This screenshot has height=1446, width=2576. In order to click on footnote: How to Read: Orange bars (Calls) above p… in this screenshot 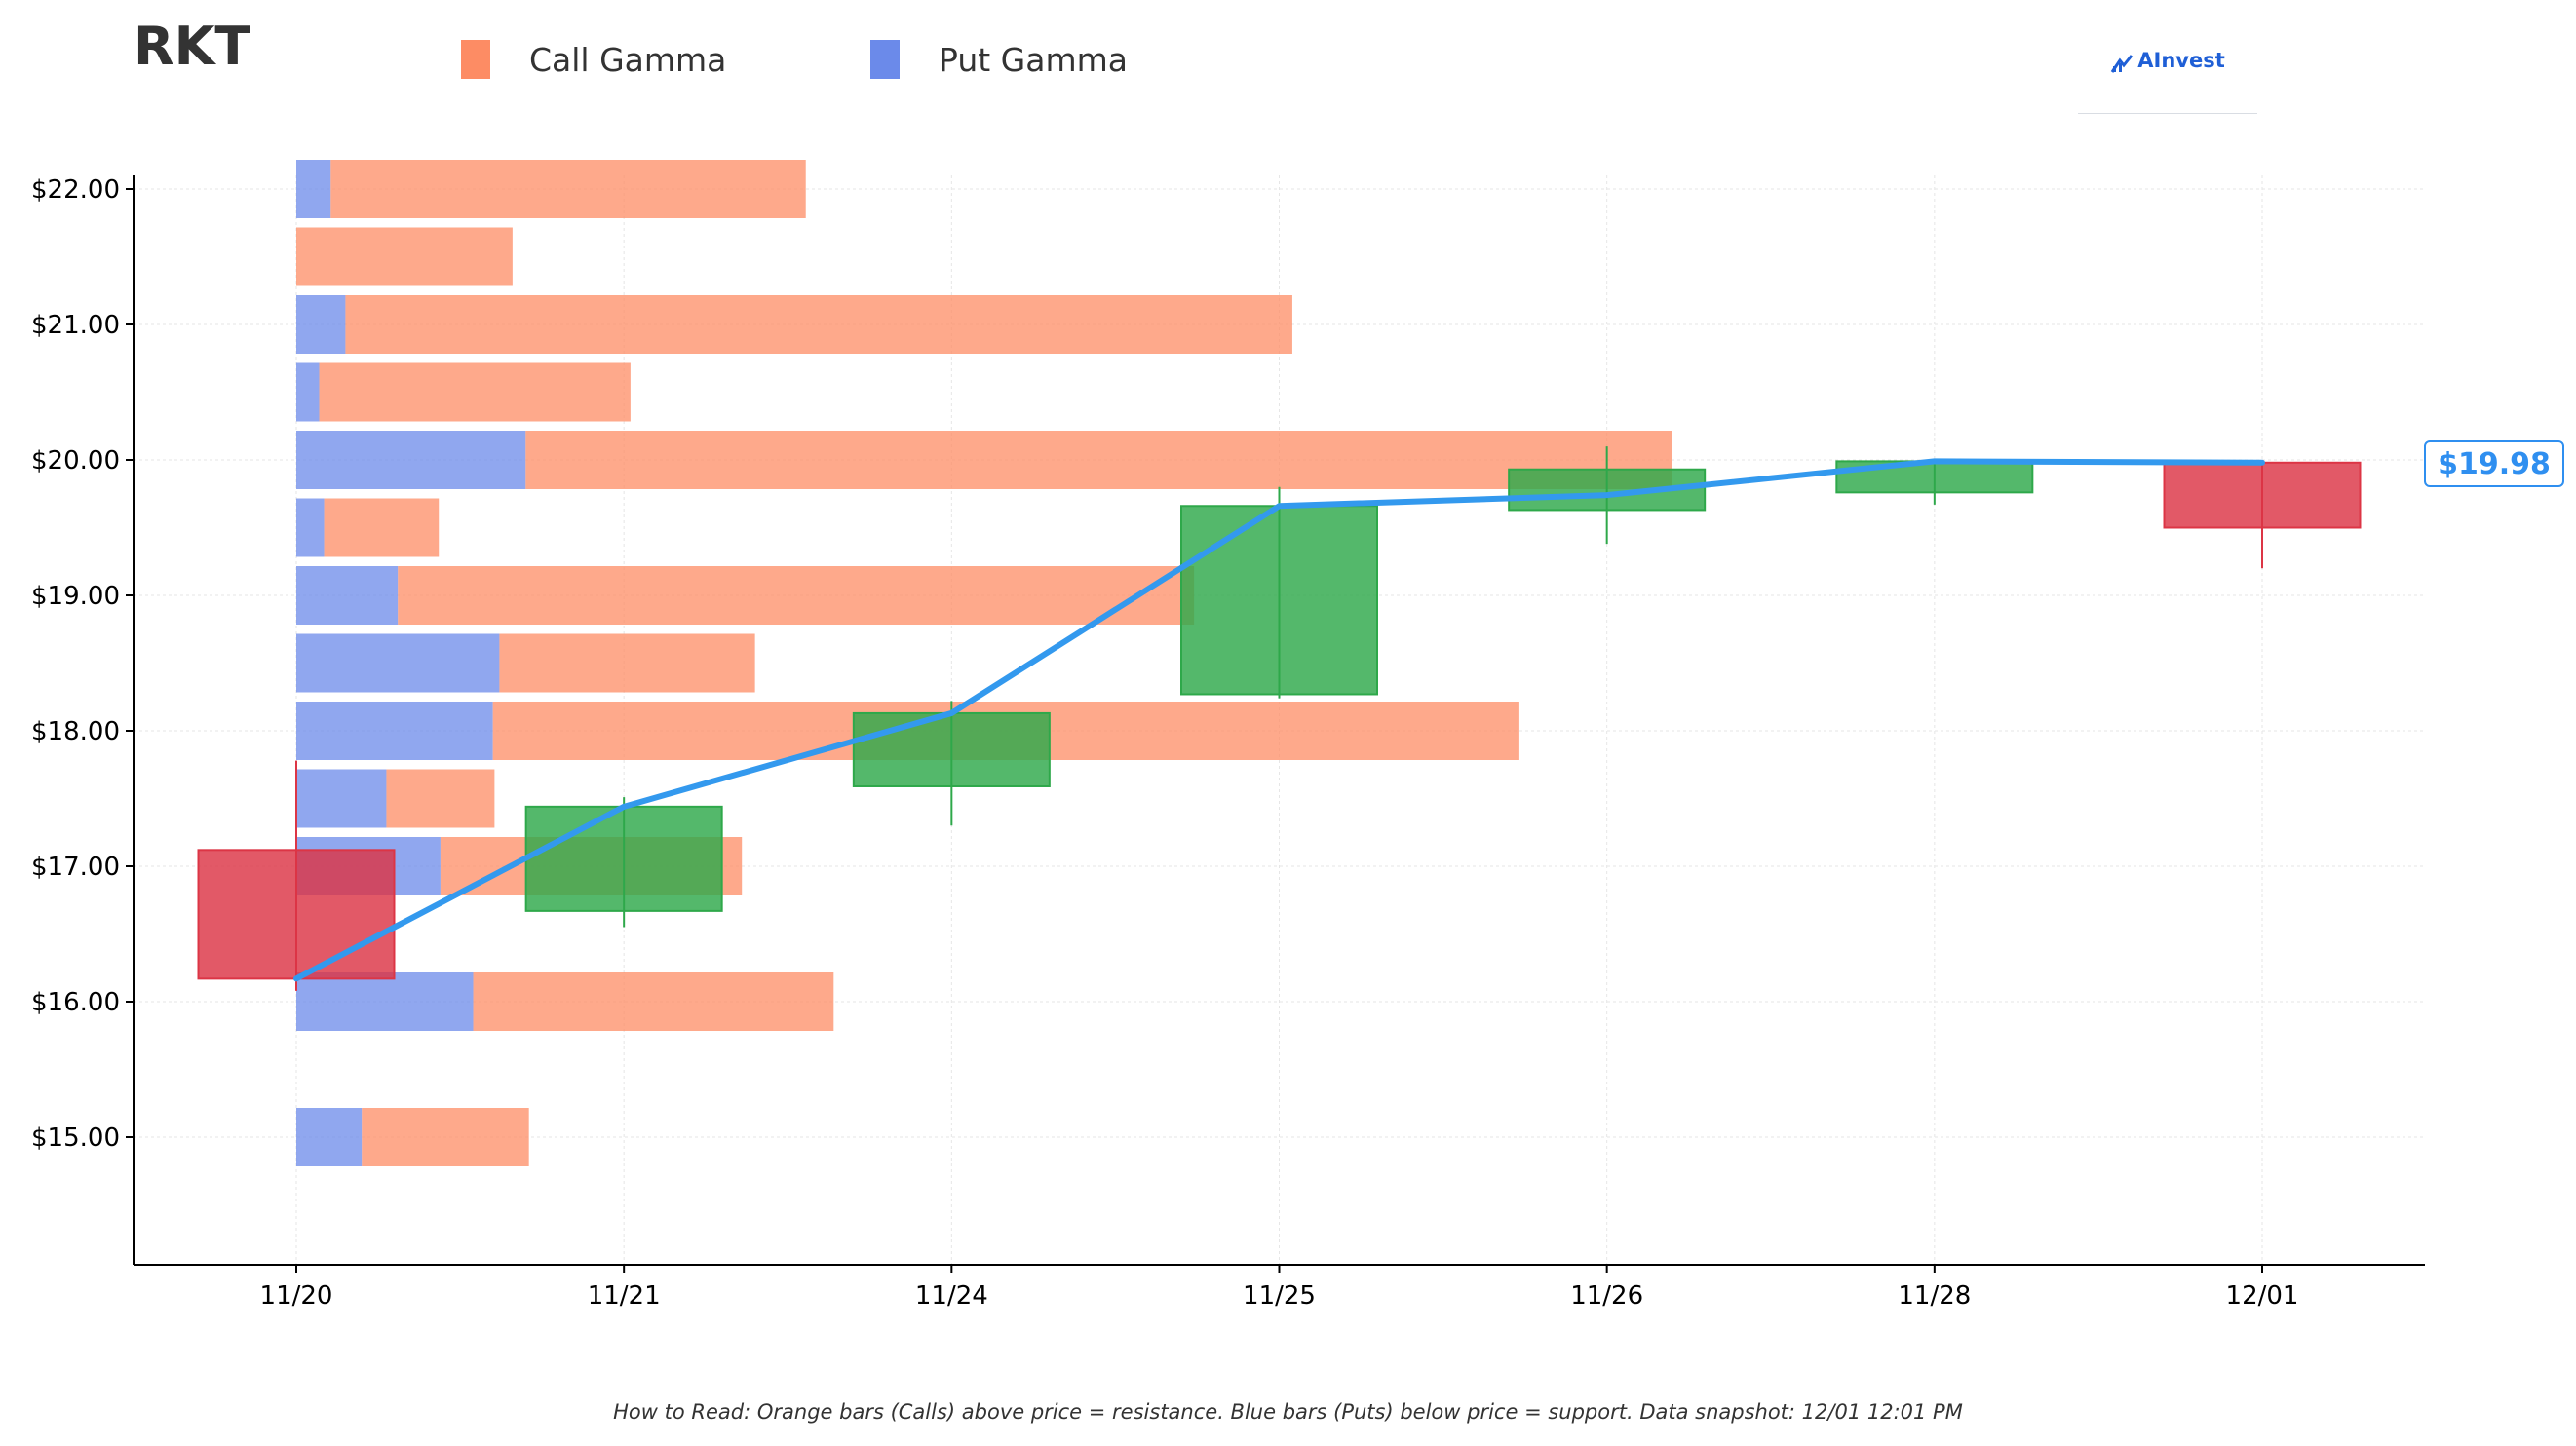, I will do `click(1288, 1412)`.